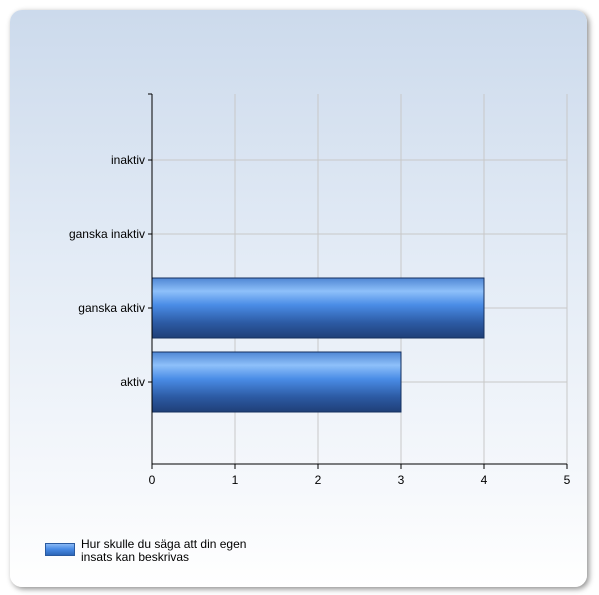 The height and width of the screenshot is (595, 599). I want to click on y-tick-label-3: aktiv, so click(132, 382).